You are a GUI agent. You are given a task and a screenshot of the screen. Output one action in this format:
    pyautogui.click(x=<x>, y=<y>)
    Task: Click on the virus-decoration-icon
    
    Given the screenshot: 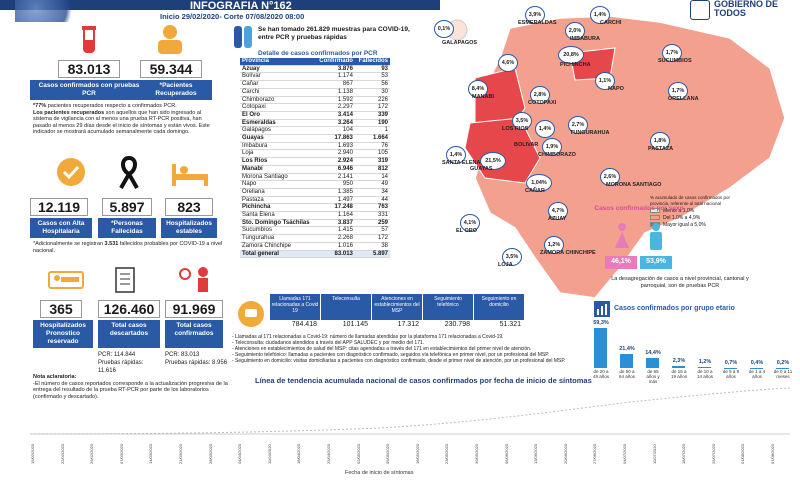 What is the action you would take?
    pyautogui.click(x=50, y=11)
    